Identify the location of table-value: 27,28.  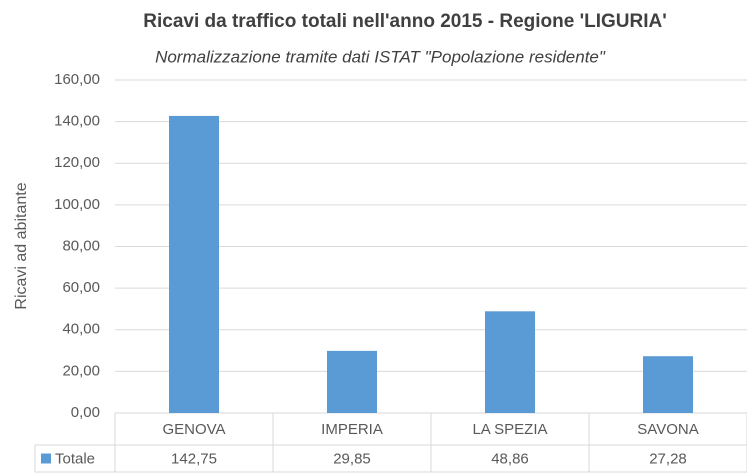
(668, 458).